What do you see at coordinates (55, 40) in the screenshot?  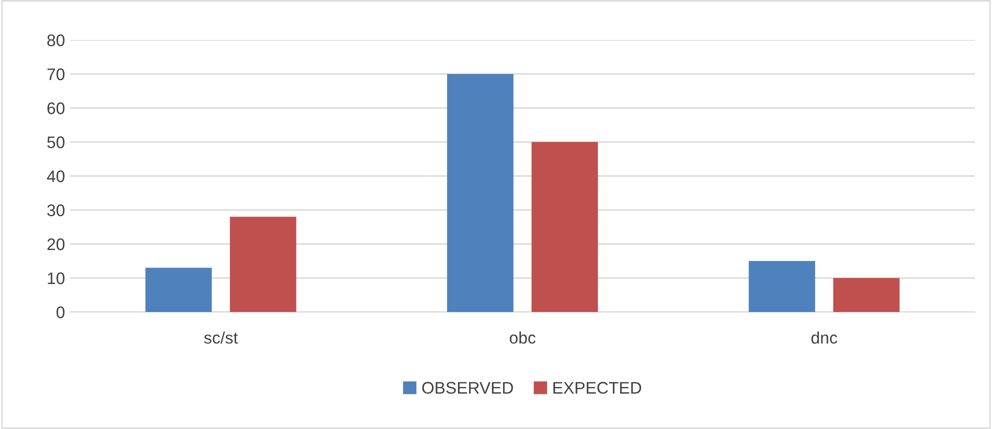 I see `y-tick-label: 80` at bounding box center [55, 40].